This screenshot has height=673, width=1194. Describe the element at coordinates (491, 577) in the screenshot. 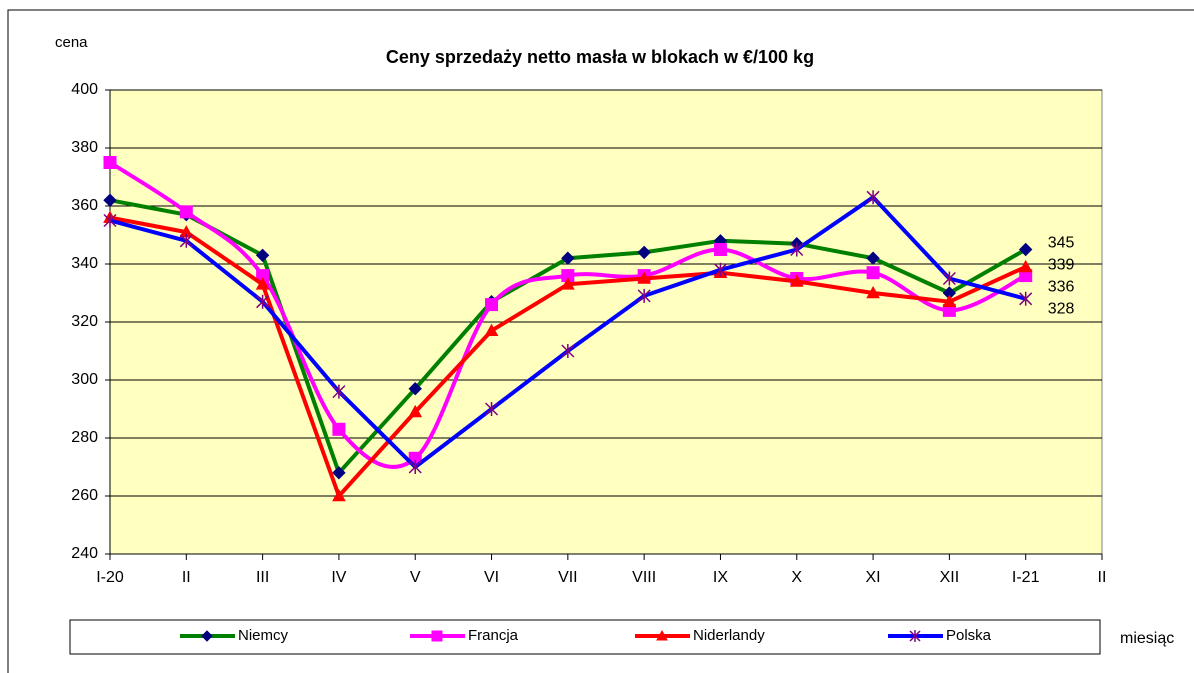

I see `x-tick-label: VI` at that location.